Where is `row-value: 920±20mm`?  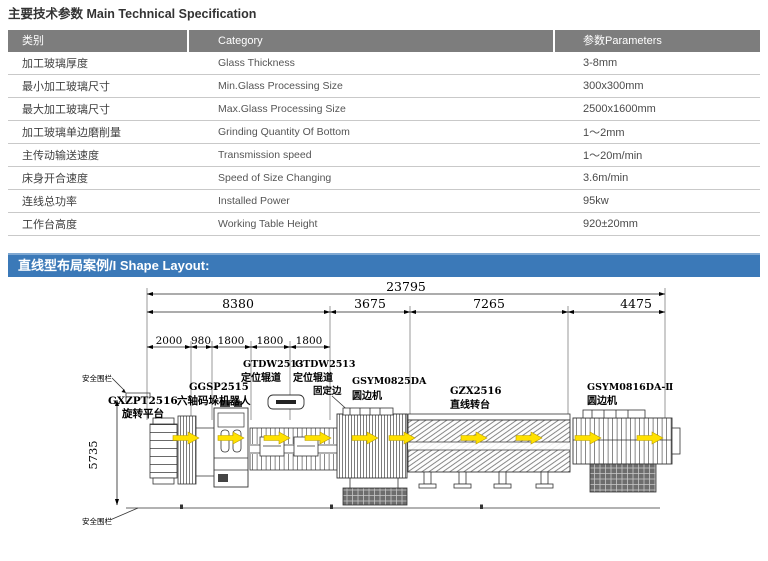 row-value: 920±20mm is located at coordinates (610, 224).